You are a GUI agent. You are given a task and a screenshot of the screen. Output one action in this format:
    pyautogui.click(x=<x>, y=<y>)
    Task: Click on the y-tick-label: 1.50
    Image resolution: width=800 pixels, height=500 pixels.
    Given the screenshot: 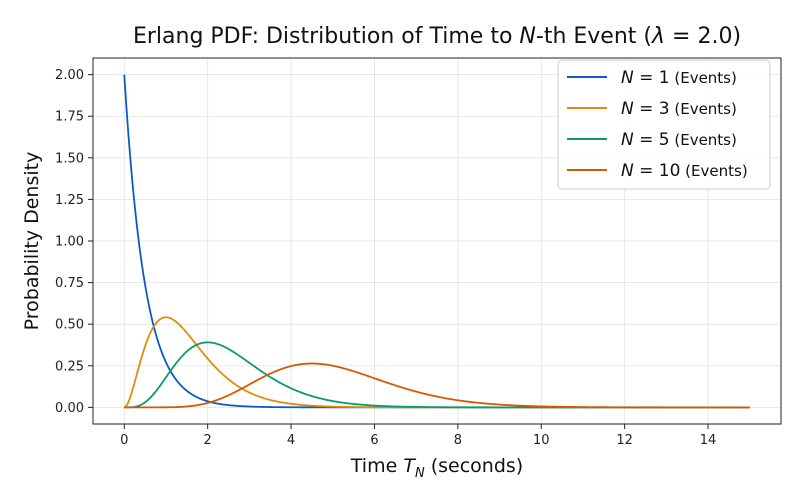 What is the action you would take?
    pyautogui.click(x=69, y=158)
    